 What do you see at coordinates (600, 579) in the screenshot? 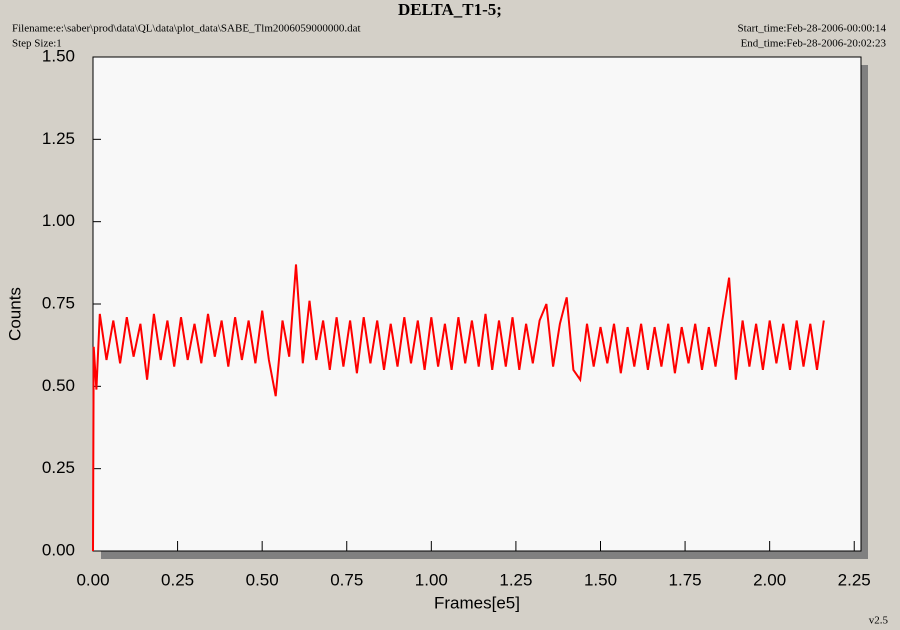
I see `x-tick-label: 1.50` at bounding box center [600, 579].